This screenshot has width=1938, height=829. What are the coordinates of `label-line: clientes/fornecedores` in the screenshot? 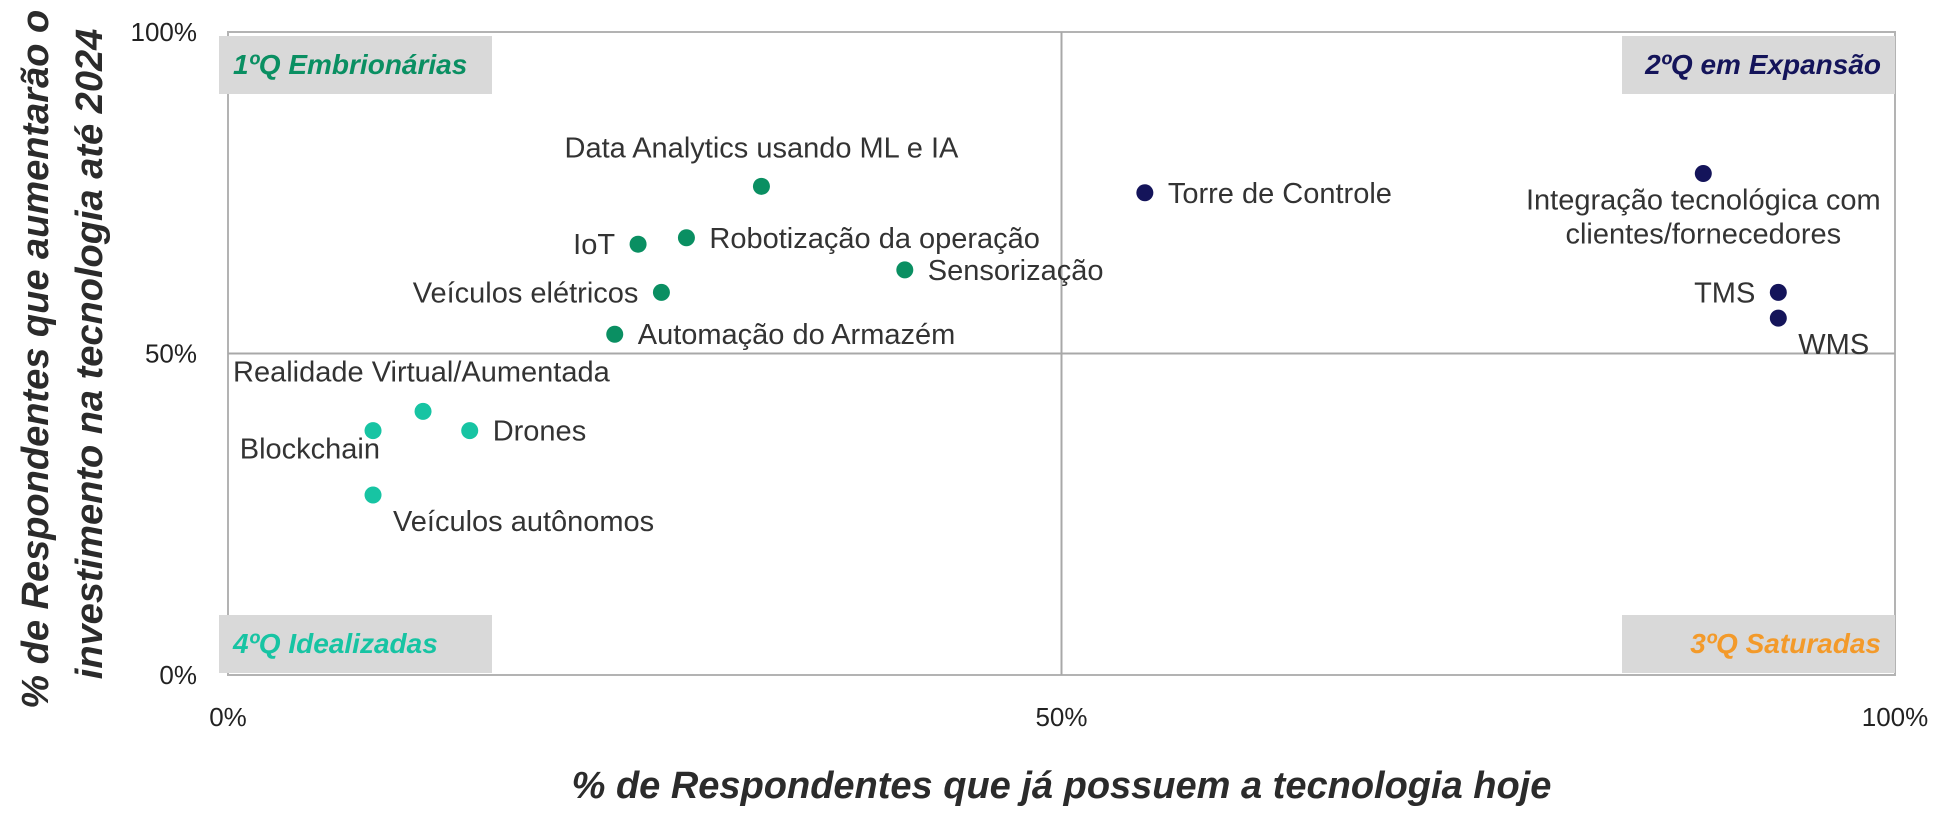 It's located at (1703, 234).